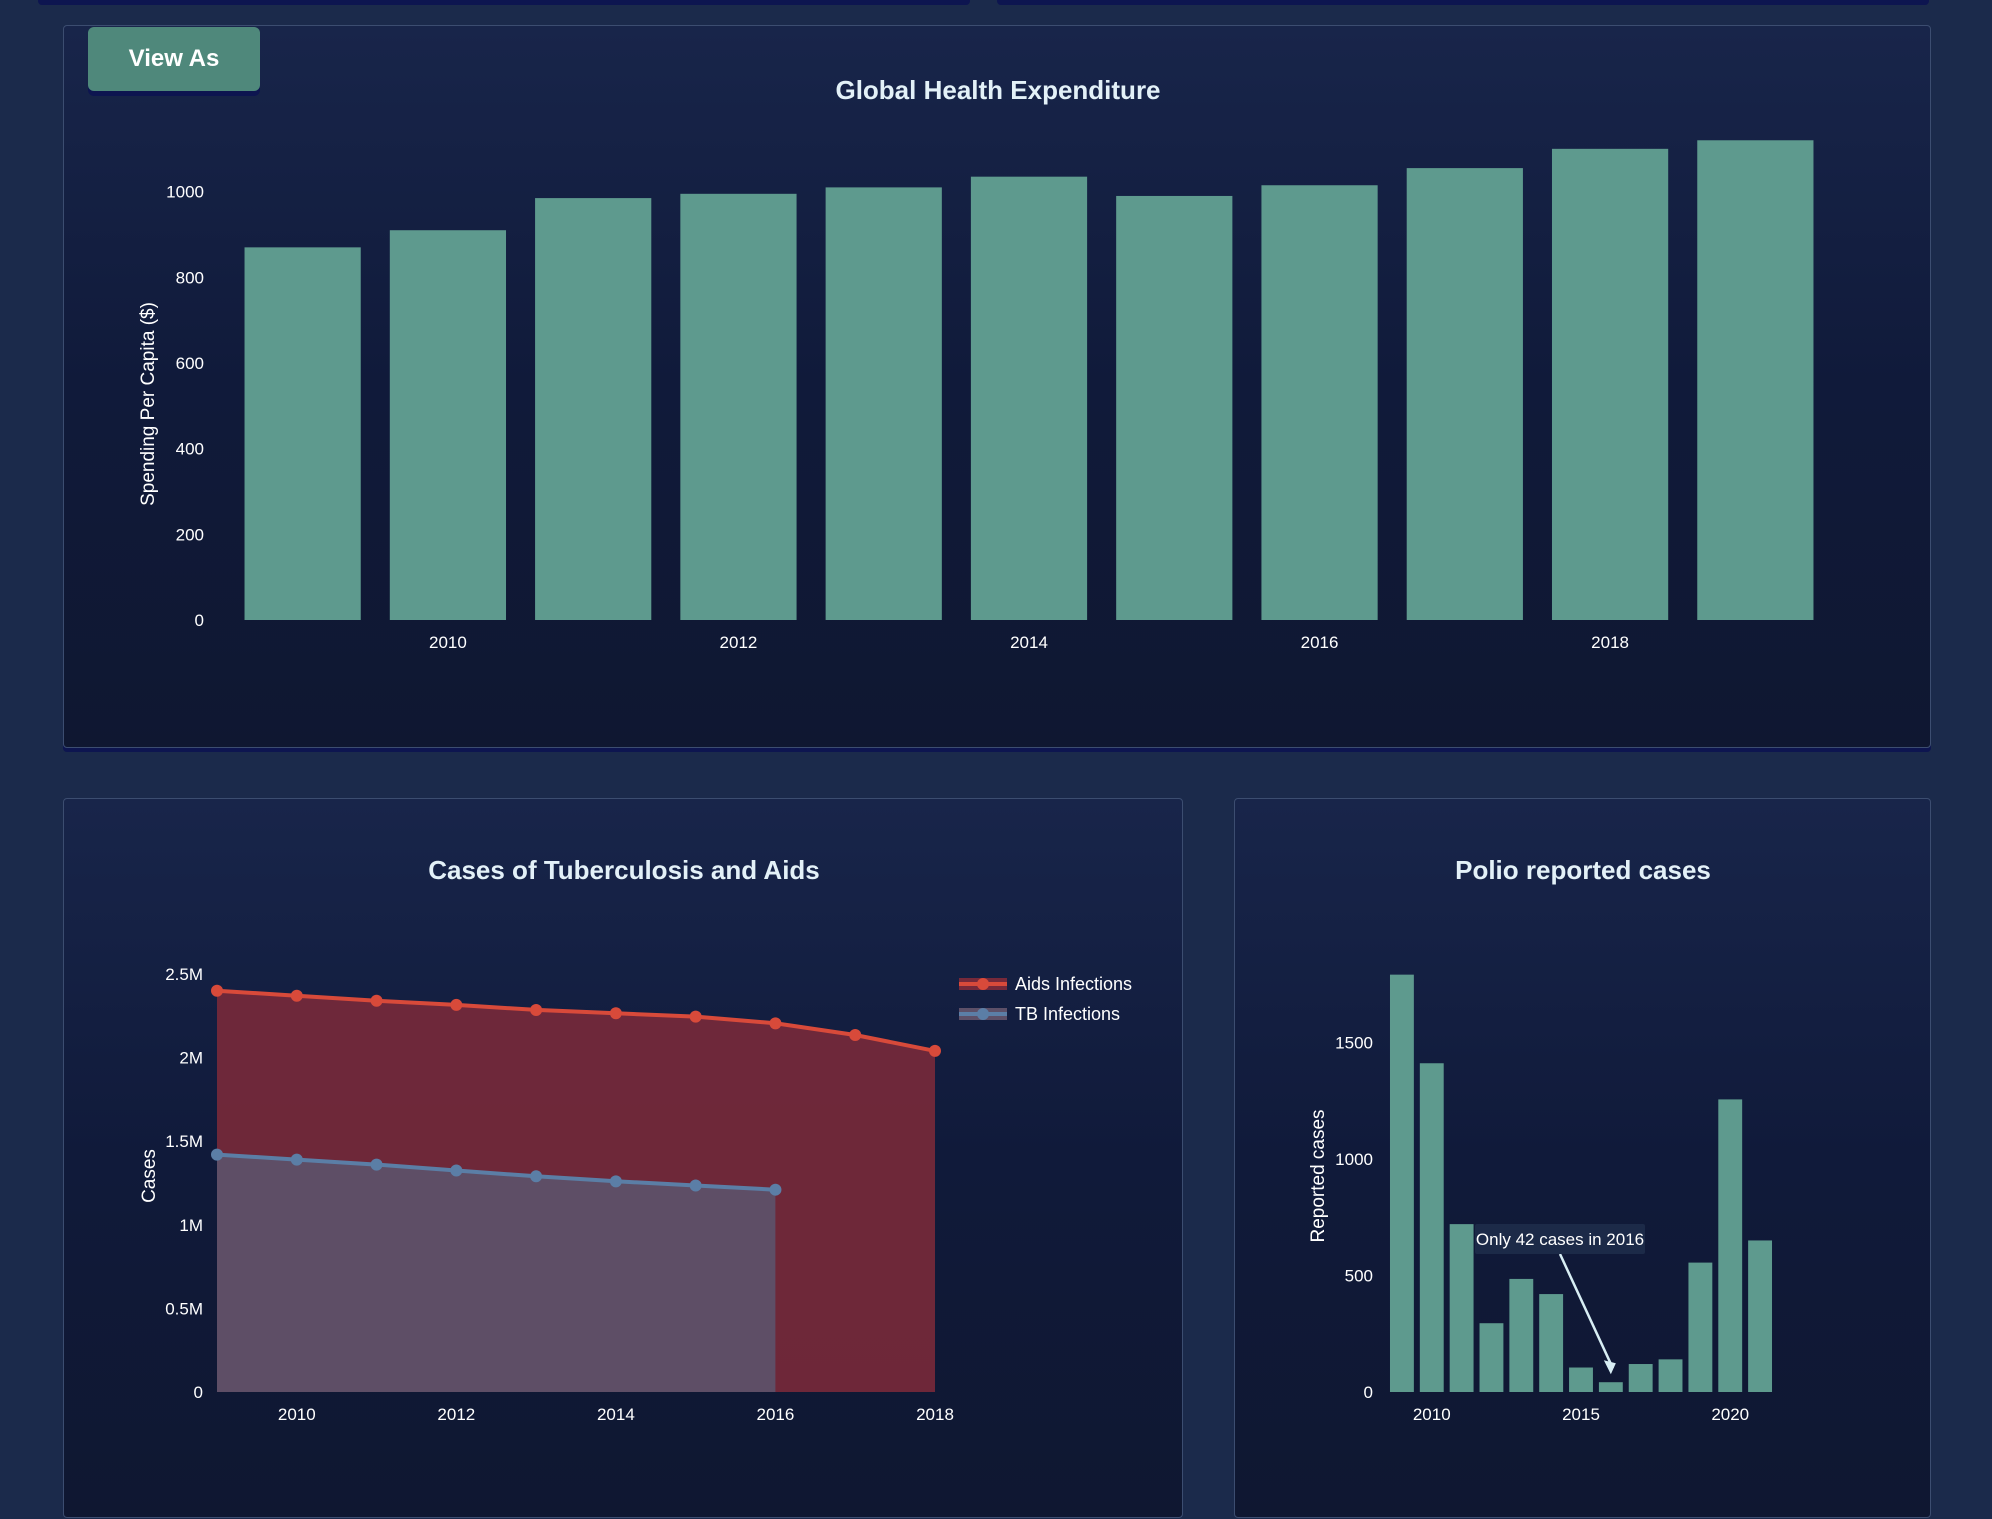  I want to click on polio-bar-2019, so click(1700, 1327).